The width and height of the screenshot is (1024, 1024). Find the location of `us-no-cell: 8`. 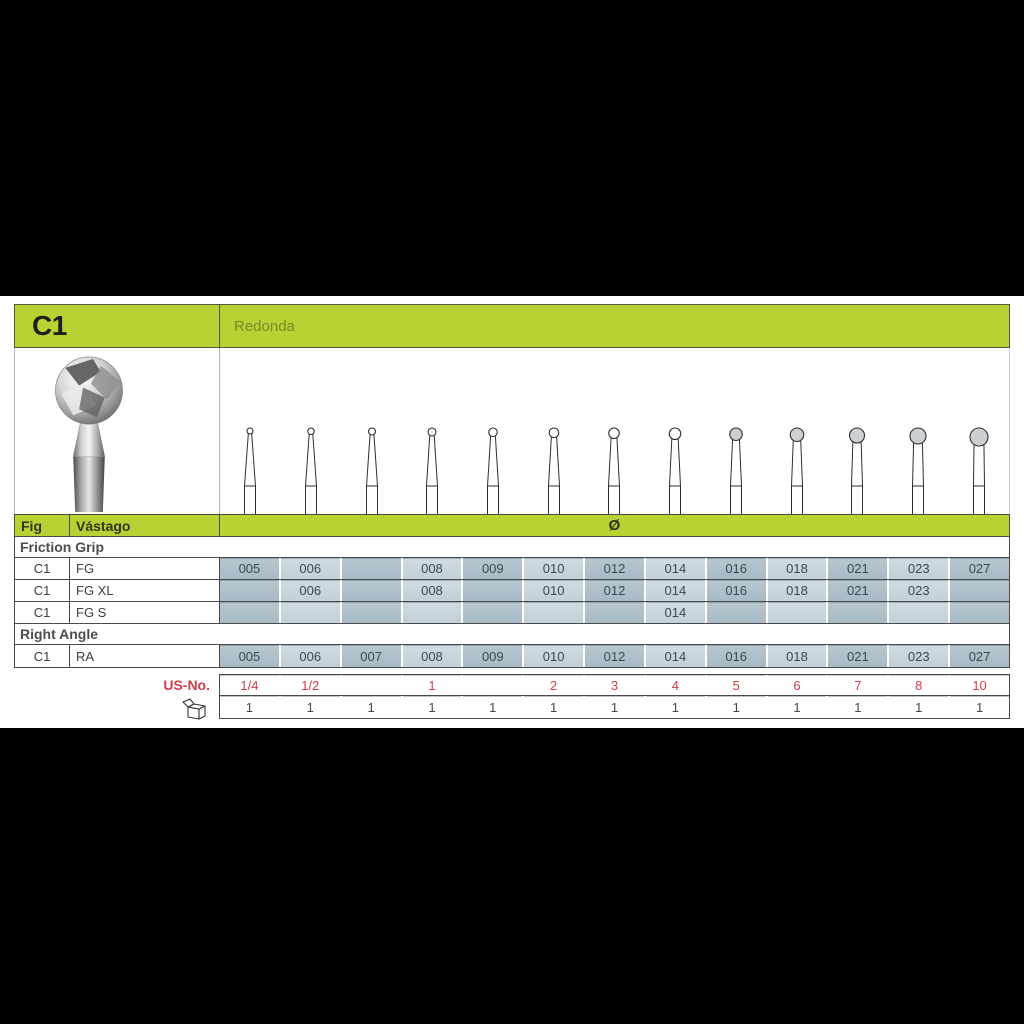

us-no-cell: 8 is located at coordinates (918, 685).